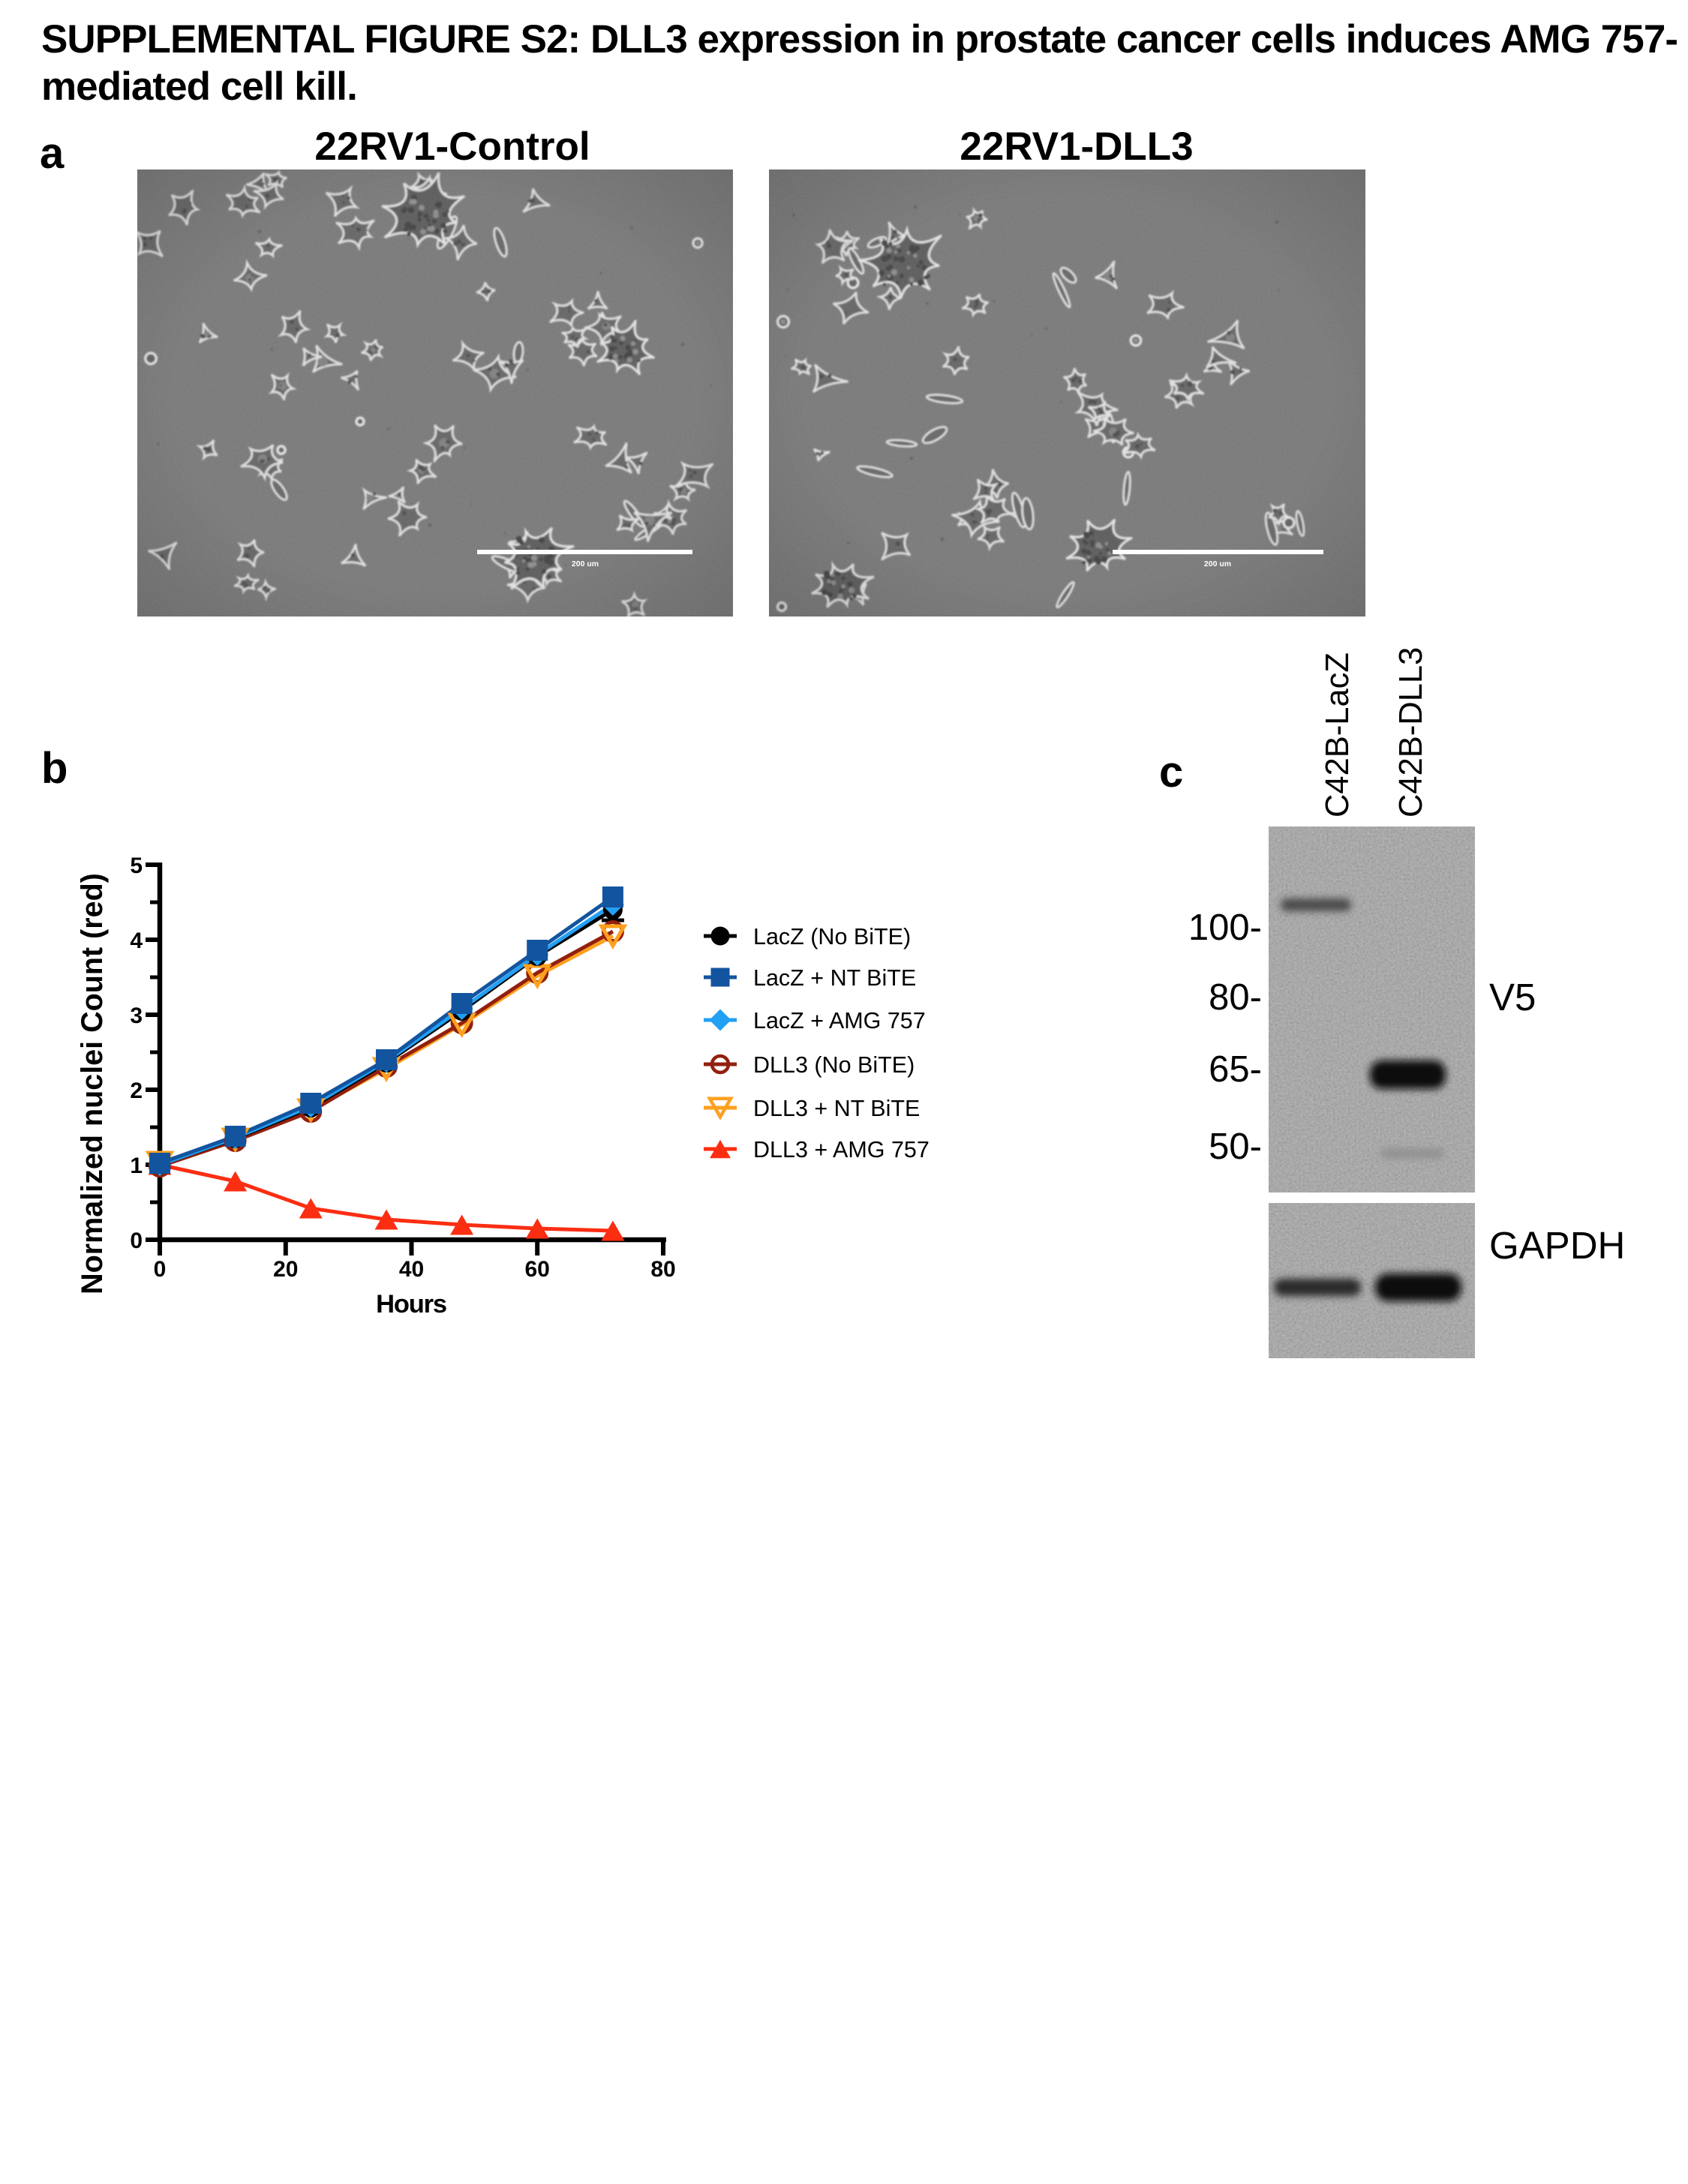 This screenshot has width=1688, height=2184. Describe the element at coordinates (832, 937) in the screenshot. I see `svg-text: LacZ (No BiTE)` at that location.